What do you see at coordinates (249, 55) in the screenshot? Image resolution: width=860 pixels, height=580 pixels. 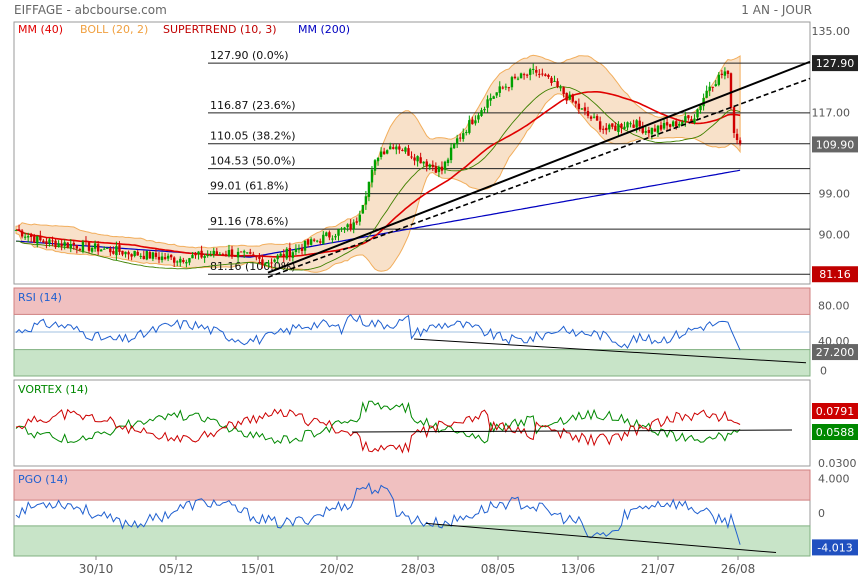 I see `fib-label: 127.90 (0.0%)` at bounding box center [249, 55].